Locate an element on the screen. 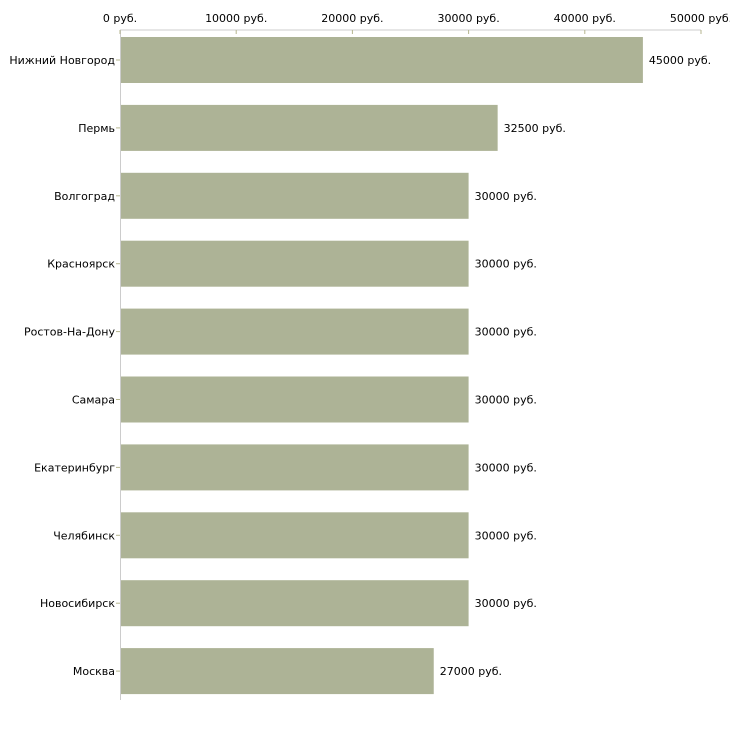  x-tick-label: 0 руб. is located at coordinates (120, 18).